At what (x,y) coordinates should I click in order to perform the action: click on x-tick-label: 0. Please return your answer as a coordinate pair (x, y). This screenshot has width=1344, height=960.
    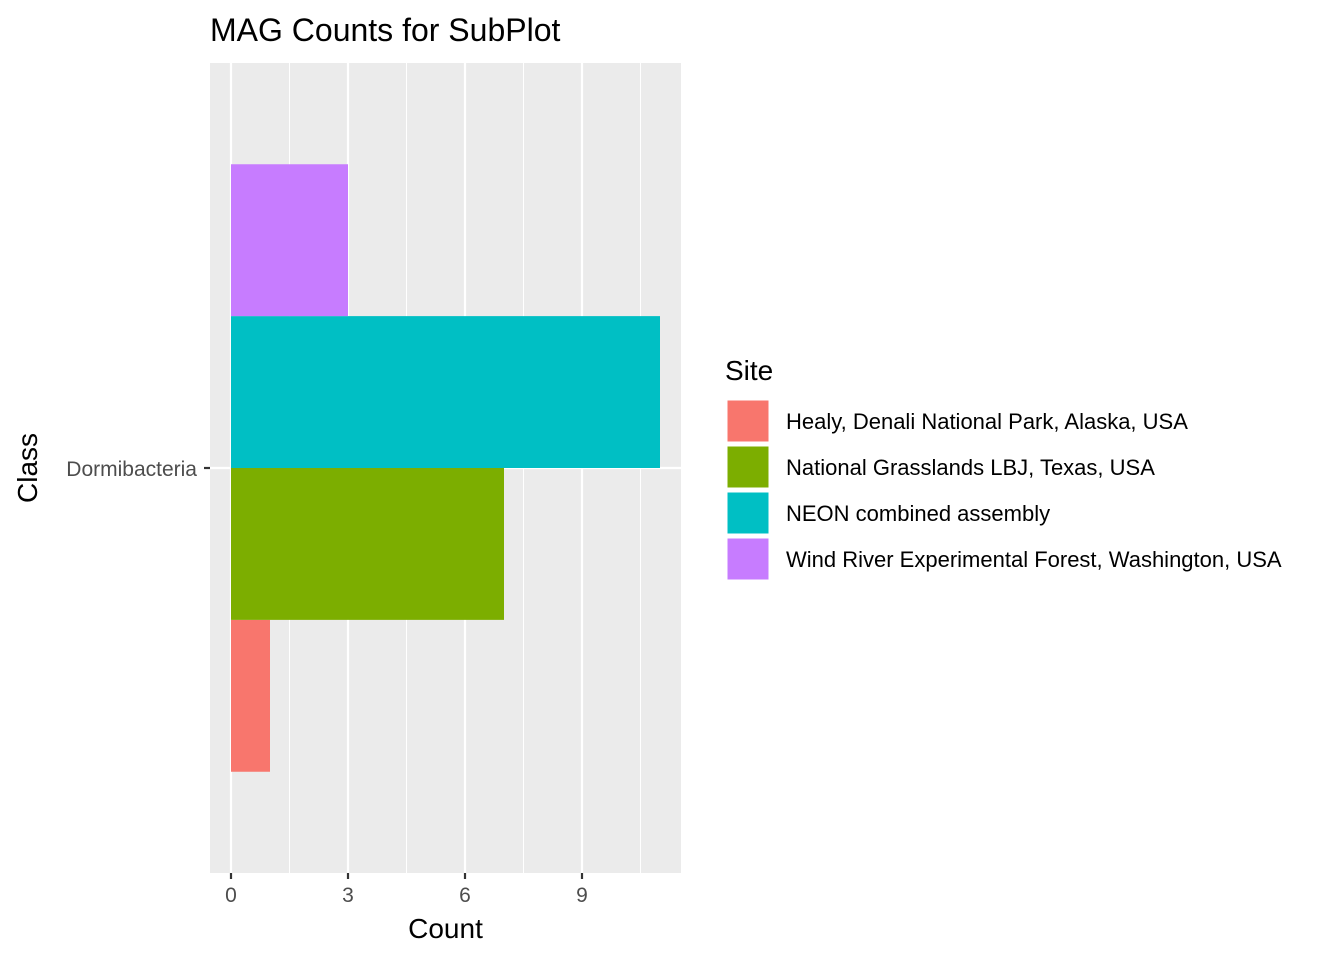
    Looking at the image, I should click on (231, 895).